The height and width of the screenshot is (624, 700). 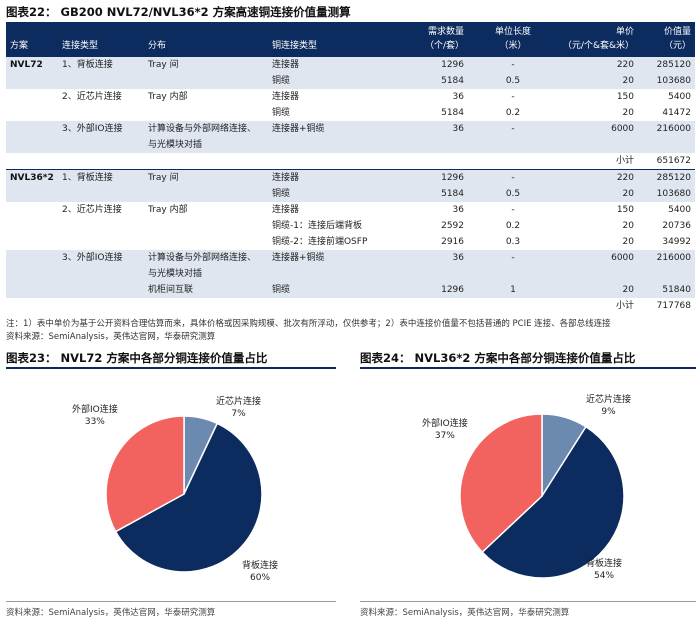 I want to click on table-row: 铜缆-1：连接后端背板 2592 0.2 20 20736, so click(x=350, y=226).